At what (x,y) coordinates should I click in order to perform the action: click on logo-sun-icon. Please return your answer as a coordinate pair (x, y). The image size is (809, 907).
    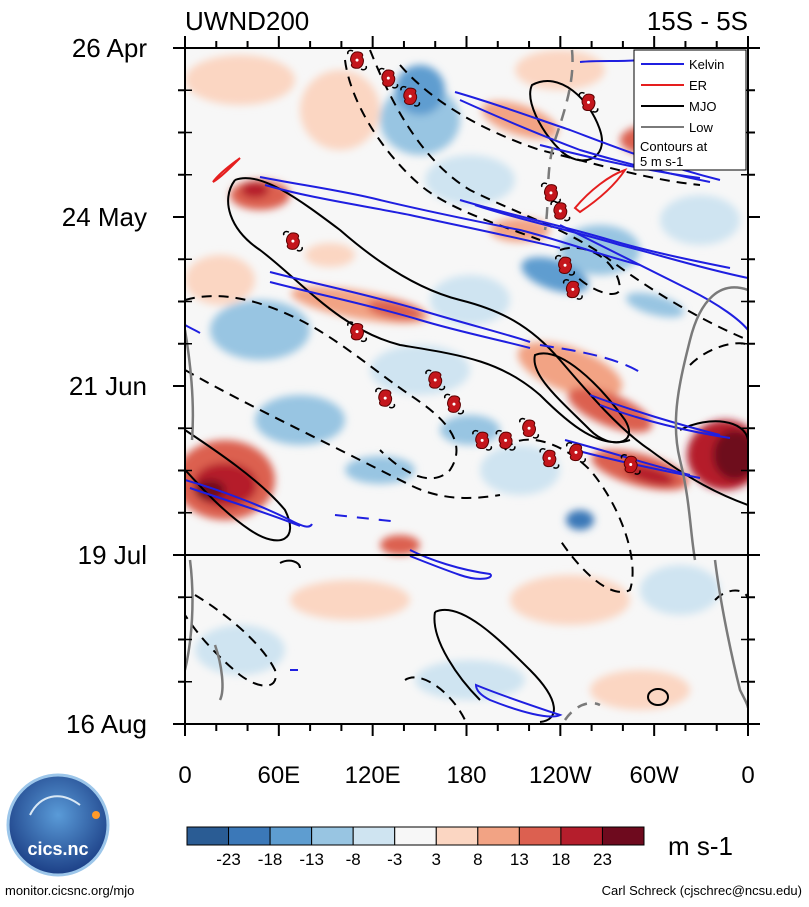
    Looking at the image, I should click on (96, 815).